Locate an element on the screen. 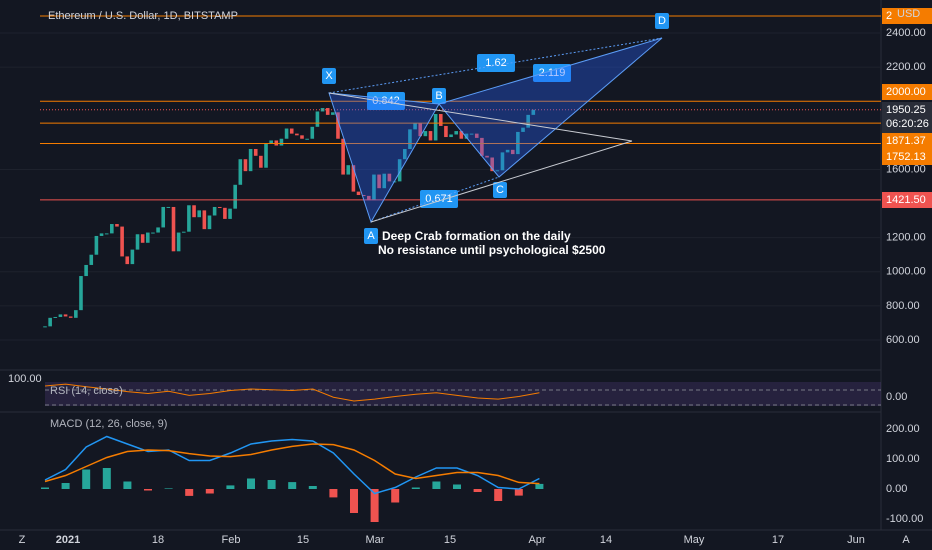 This screenshot has height=550, width=932. level-label: 1421.50 is located at coordinates (906, 200).